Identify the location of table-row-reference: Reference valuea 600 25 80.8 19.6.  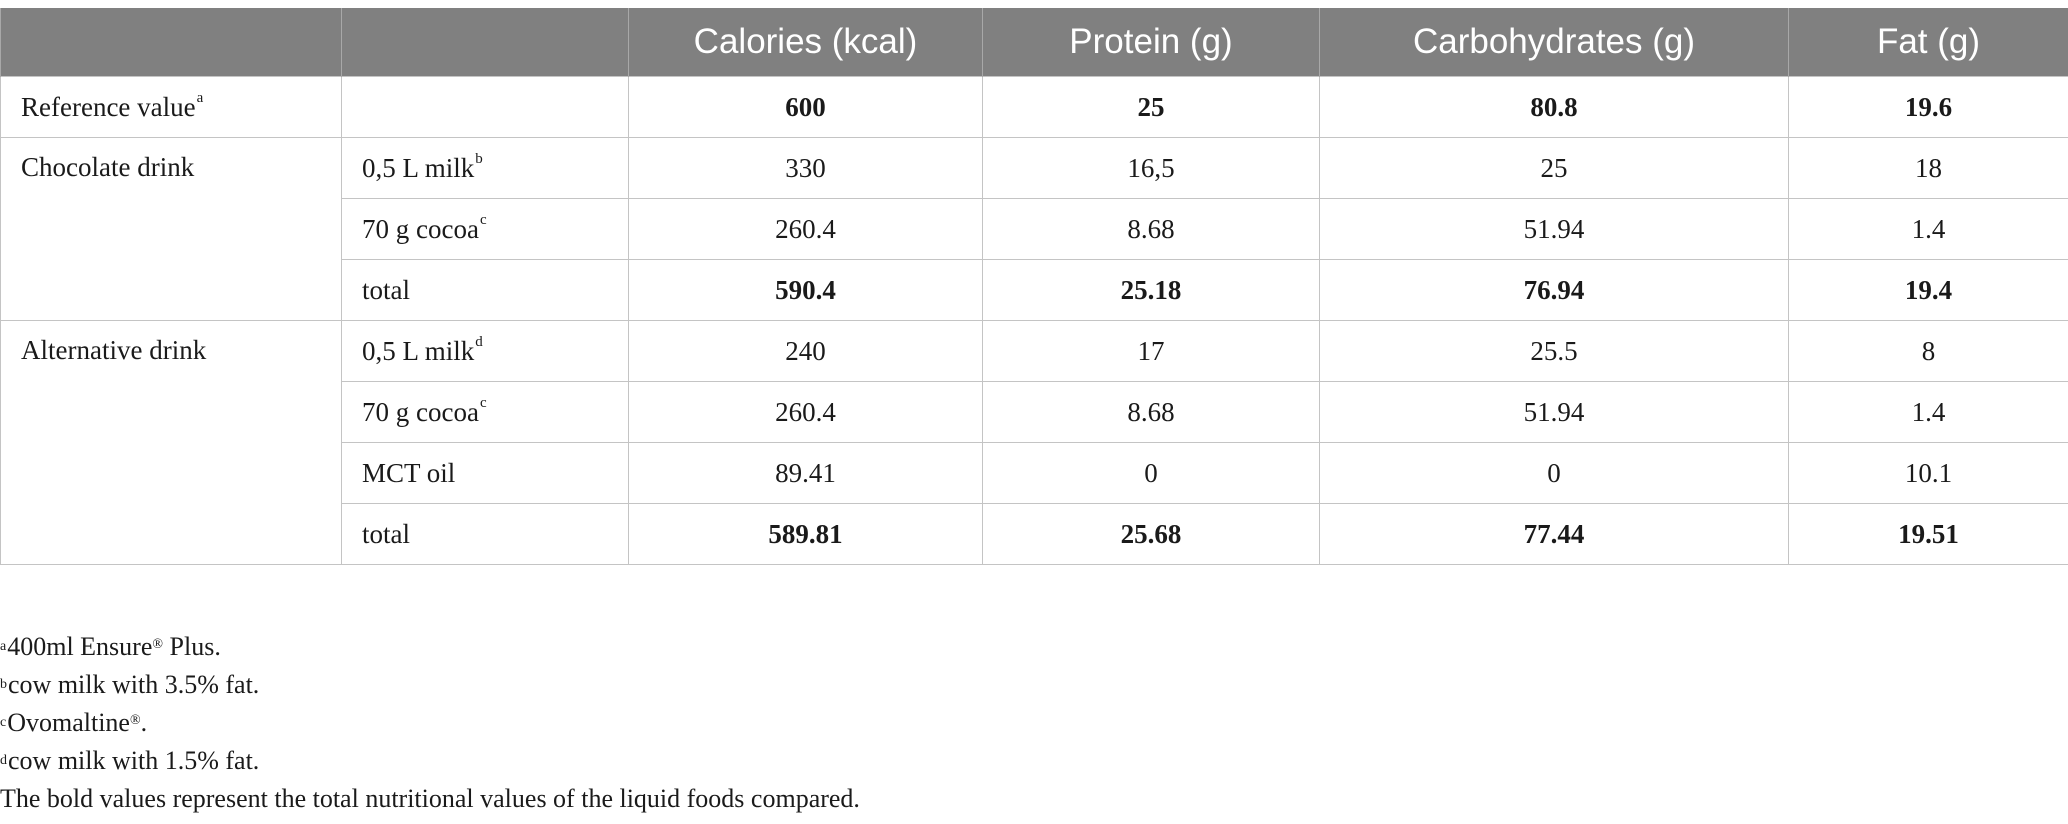
(1034, 107).